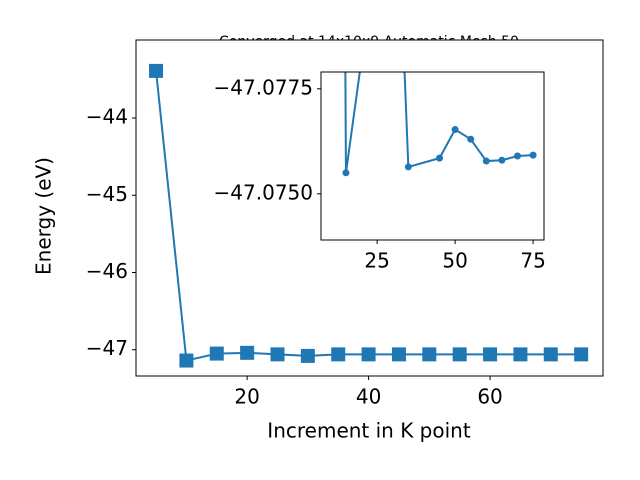 This screenshot has width=640, height=480. What do you see at coordinates (454, 261) in the screenshot?
I see `x-tick-label: 50` at bounding box center [454, 261].